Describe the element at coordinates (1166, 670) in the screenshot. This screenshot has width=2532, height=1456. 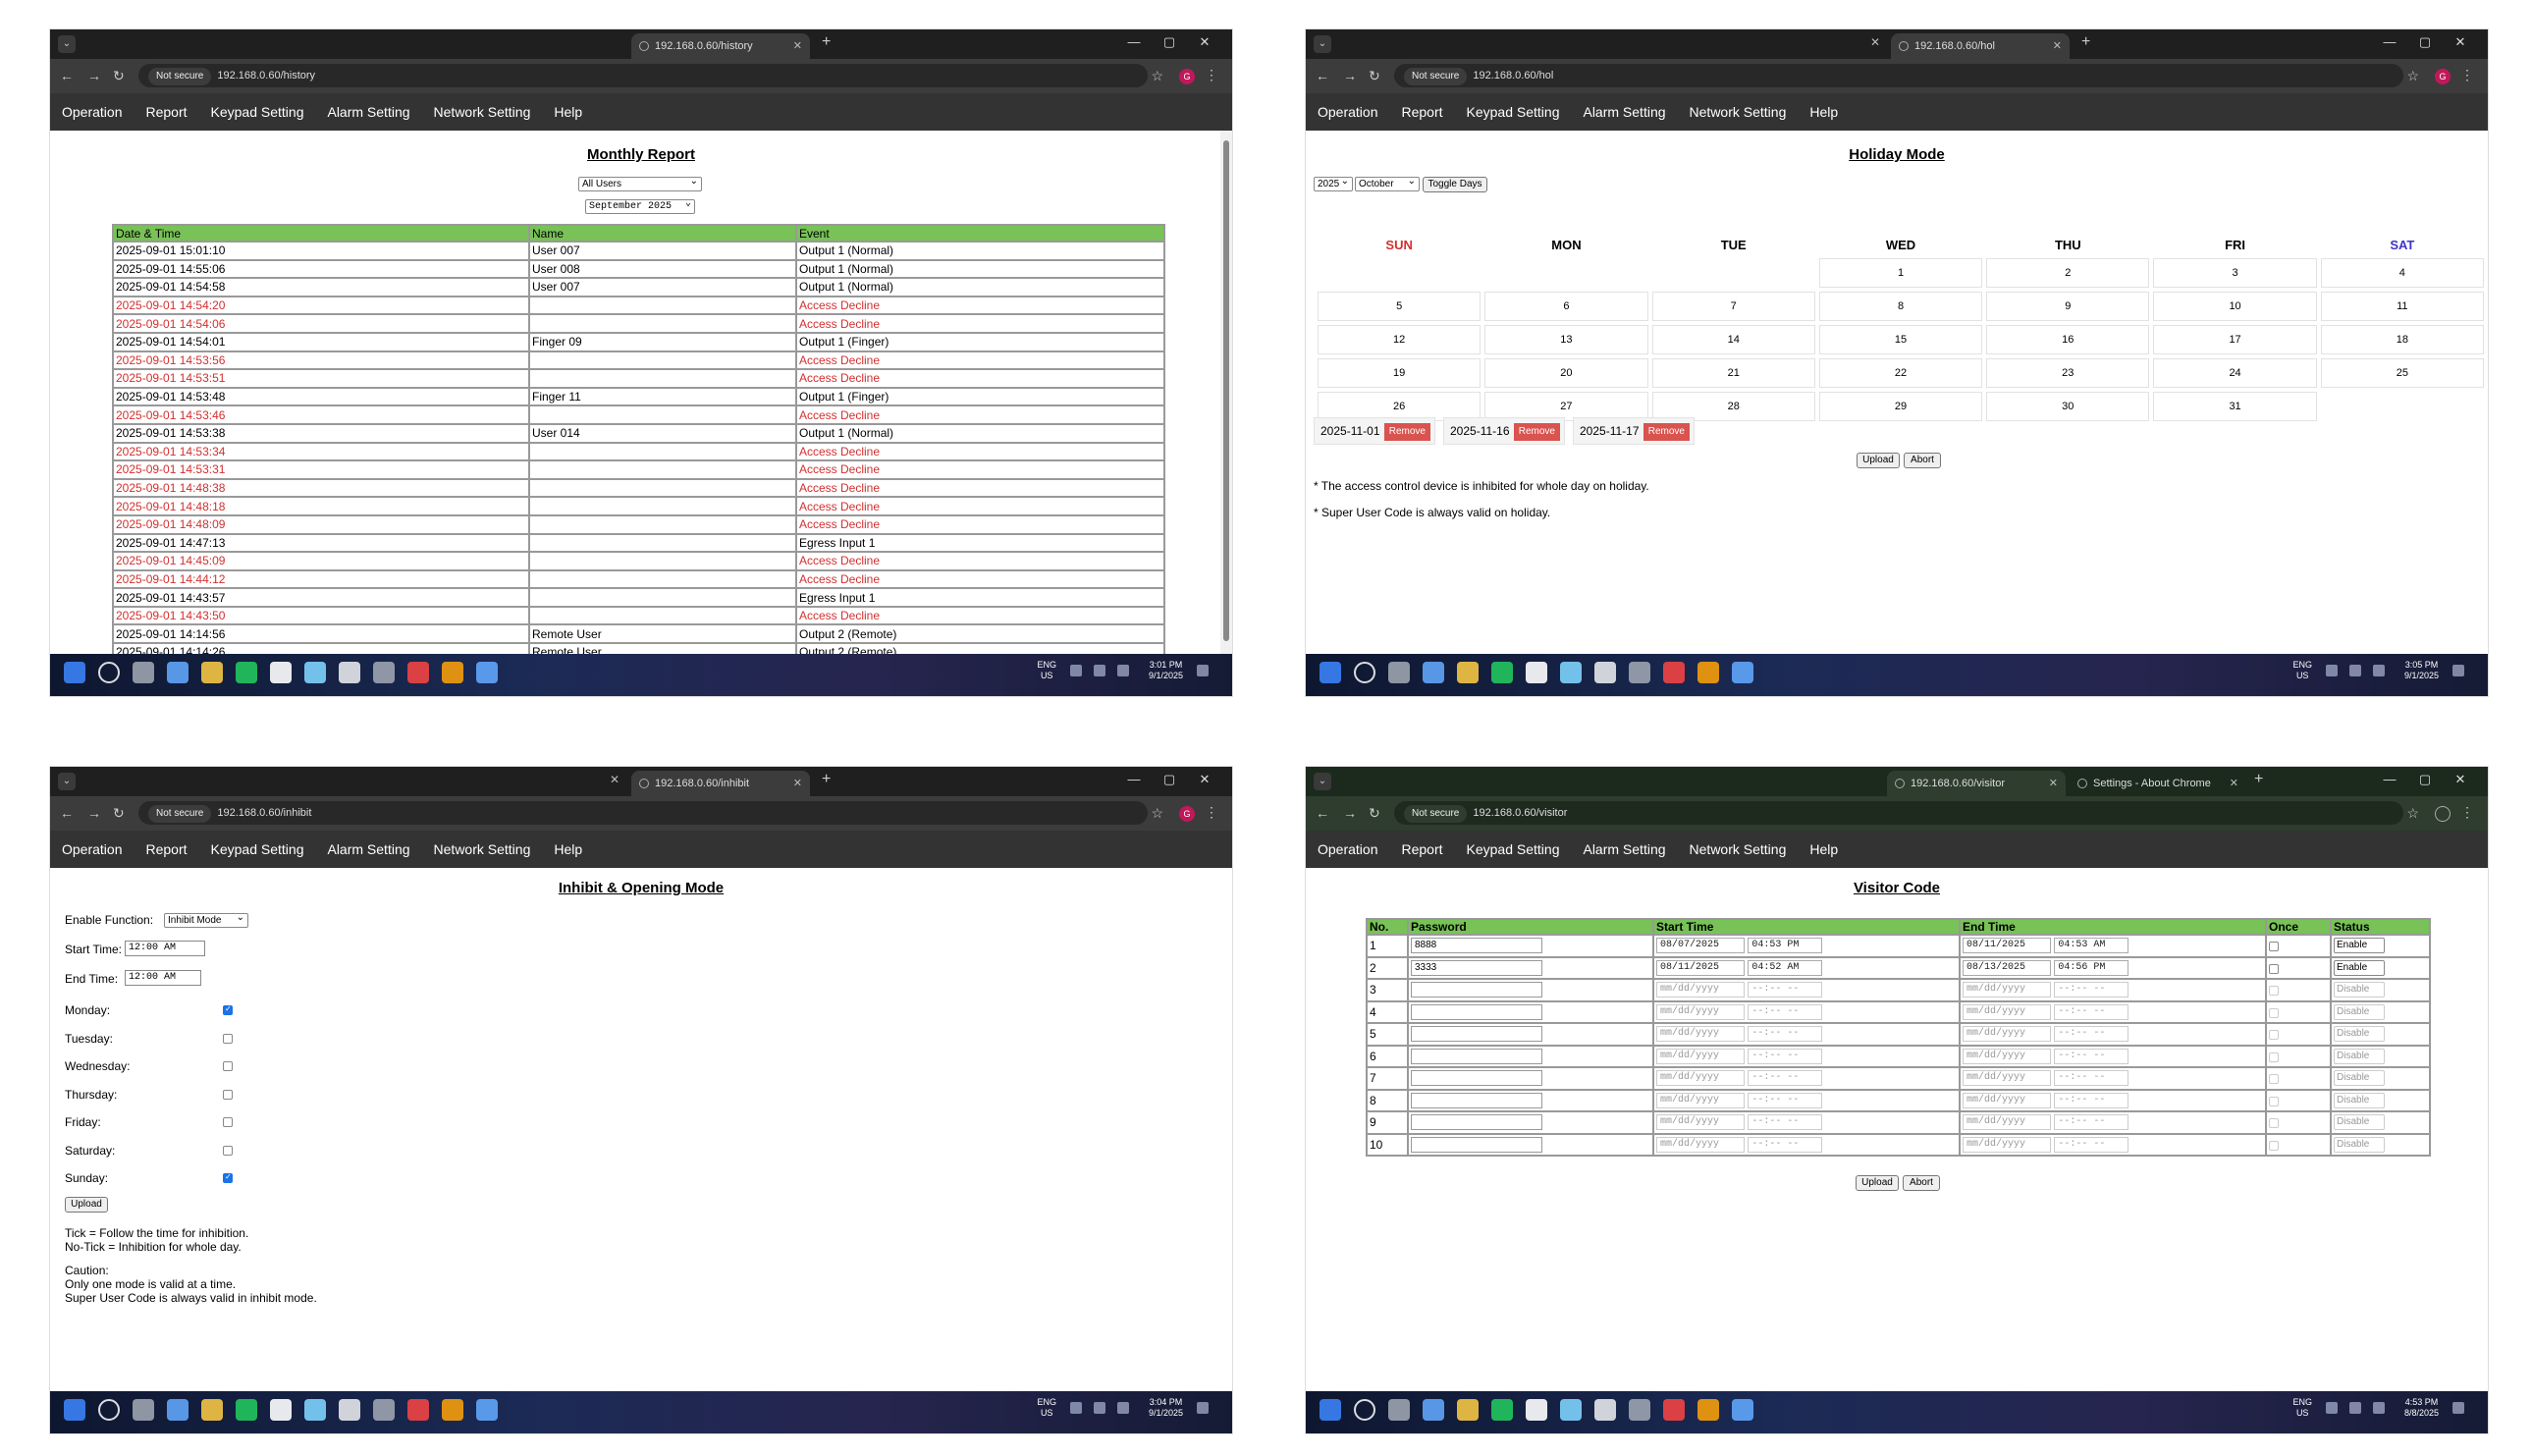
I see `clock: 3:01 PM 9/1/2025` at that location.